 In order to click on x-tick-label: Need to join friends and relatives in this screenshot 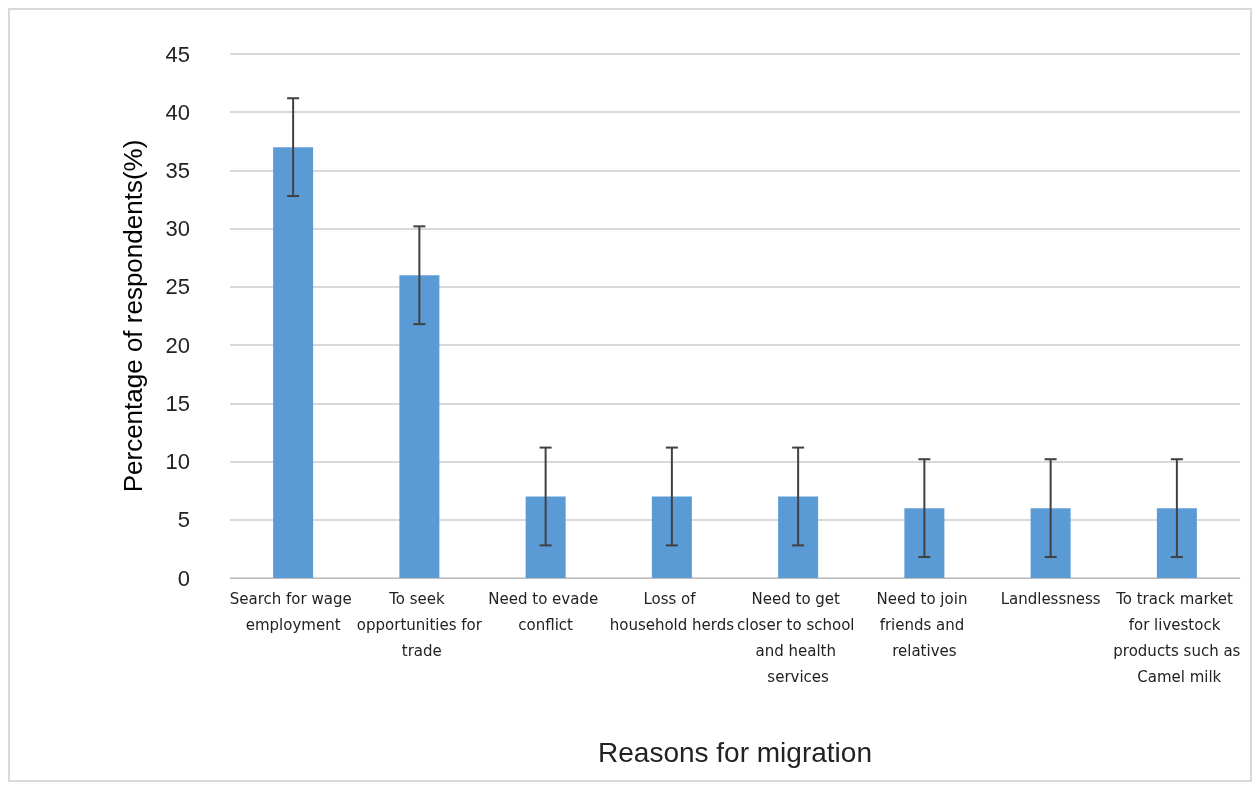, I will do `click(924, 625)`.